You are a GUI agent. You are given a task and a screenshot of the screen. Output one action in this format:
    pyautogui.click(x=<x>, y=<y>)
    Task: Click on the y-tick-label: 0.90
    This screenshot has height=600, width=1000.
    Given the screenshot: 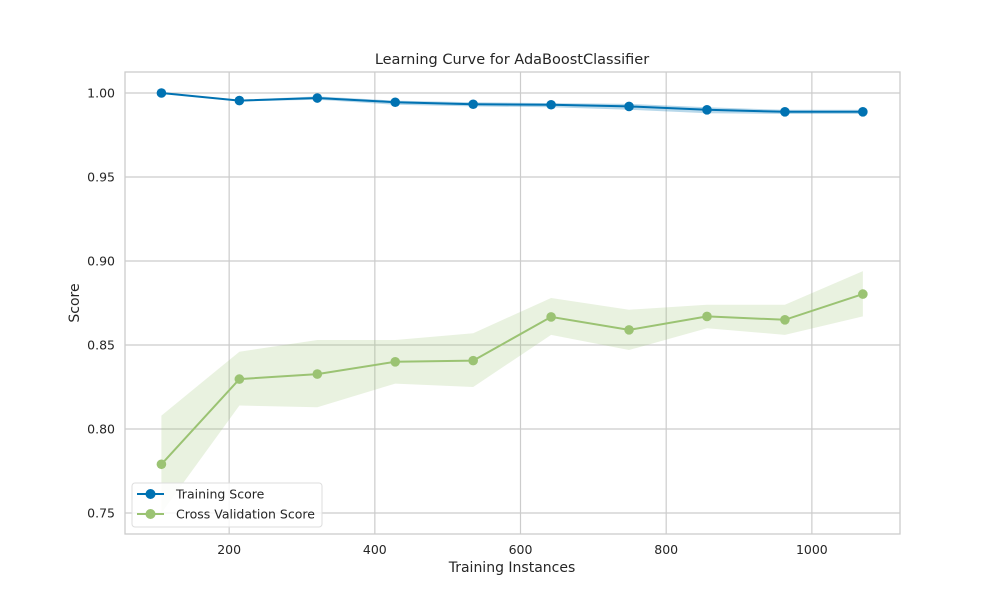 What is the action you would take?
    pyautogui.click(x=101, y=261)
    